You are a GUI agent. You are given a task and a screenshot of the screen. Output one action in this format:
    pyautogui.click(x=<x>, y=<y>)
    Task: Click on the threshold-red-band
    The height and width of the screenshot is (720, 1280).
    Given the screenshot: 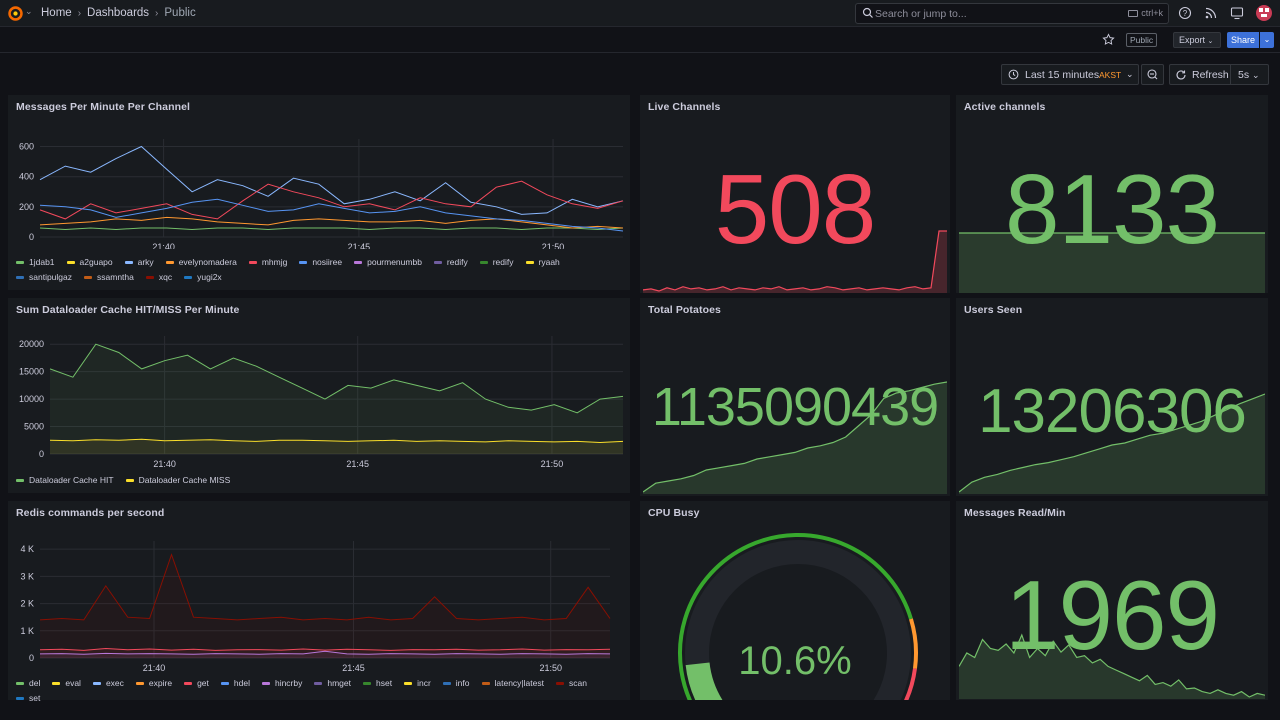 What is the action you would take?
    pyautogui.click(x=910, y=684)
    